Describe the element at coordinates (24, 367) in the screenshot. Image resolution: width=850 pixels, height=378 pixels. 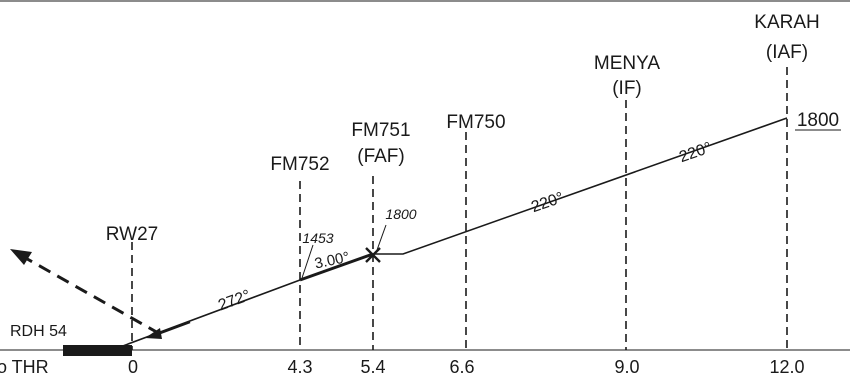
I see `distance-prefix: o THR` at that location.